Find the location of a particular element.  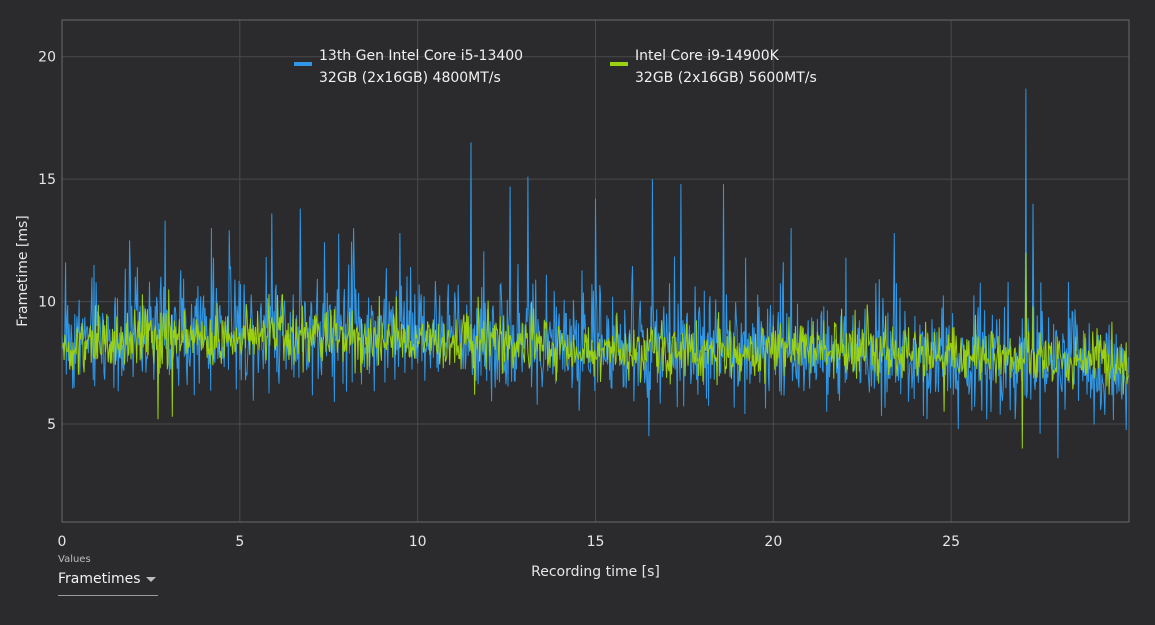

y-tick-label: 15 is located at coordinates (47, 180).